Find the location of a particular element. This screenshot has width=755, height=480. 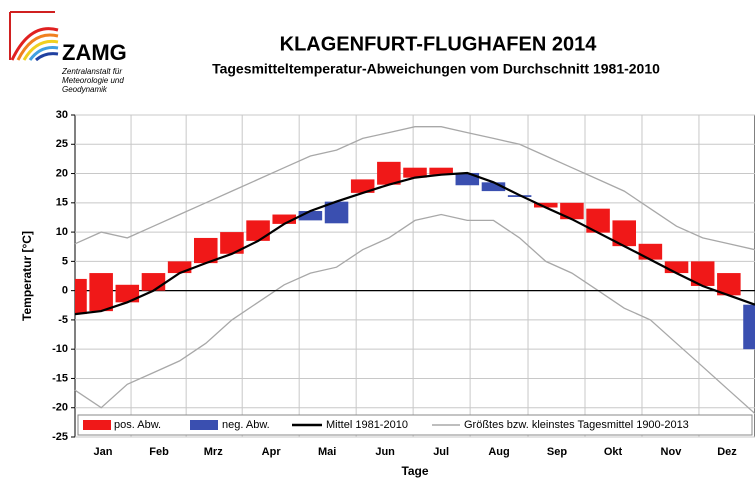

y-tick-label: 20 is located at coordinates (62, 173).